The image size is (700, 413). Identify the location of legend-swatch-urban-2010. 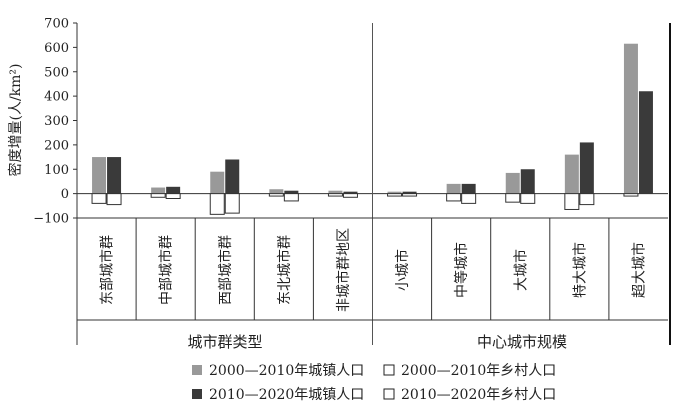
(197, 394).